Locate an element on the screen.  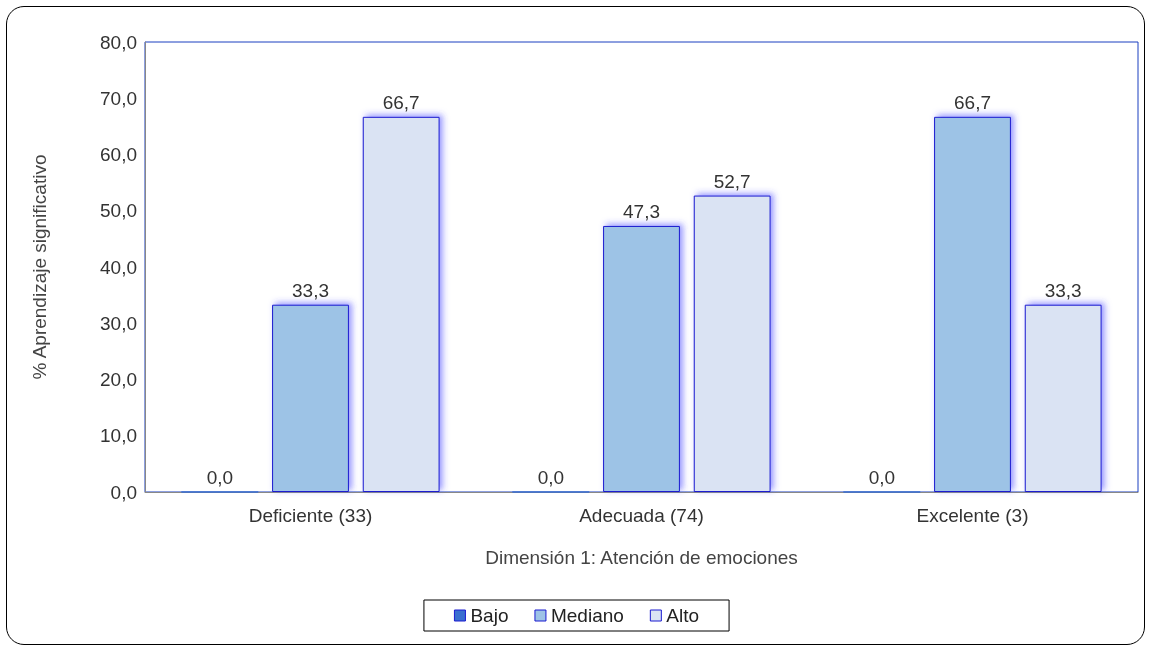
y-axis-title: % Aprendizaje significativo is located at coordinates (39, 267).